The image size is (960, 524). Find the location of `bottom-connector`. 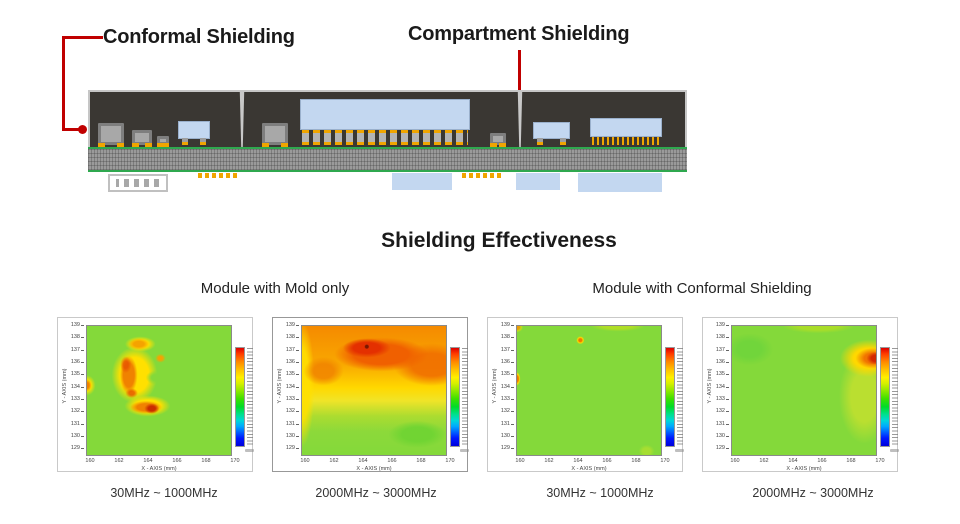

bottom-connector is located at coordinates (138, 183).